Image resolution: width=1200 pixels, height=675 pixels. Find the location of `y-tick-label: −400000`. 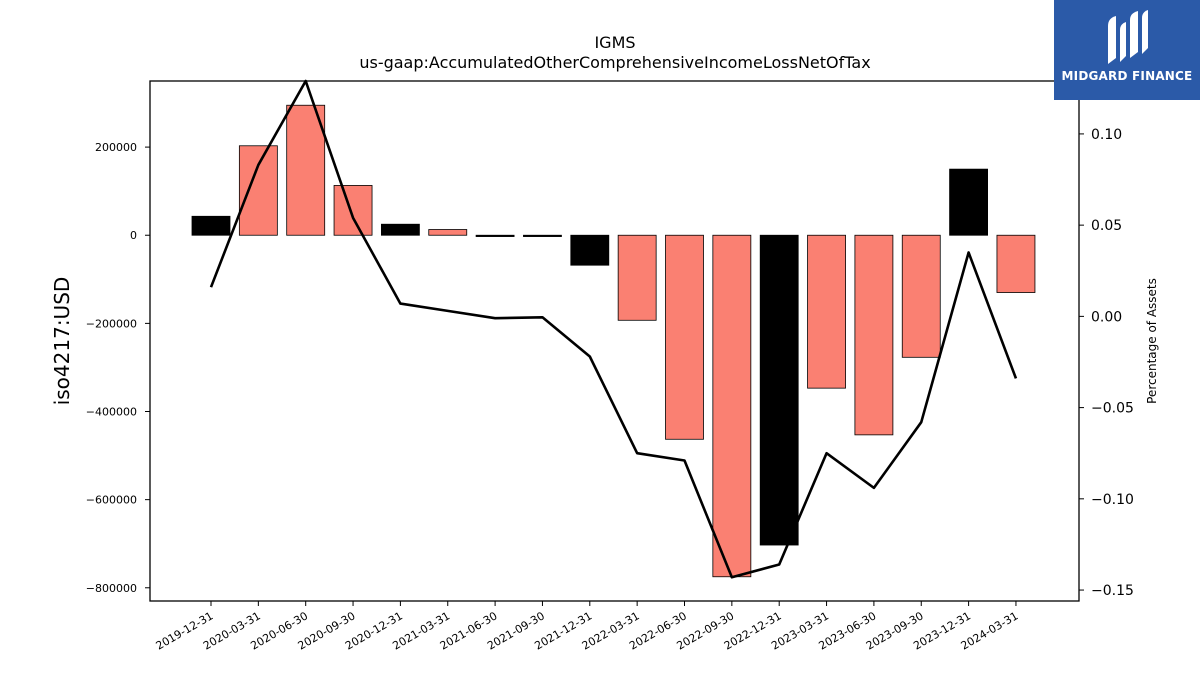

y-tick-label: −400000 is located at coordinates (111, 412).